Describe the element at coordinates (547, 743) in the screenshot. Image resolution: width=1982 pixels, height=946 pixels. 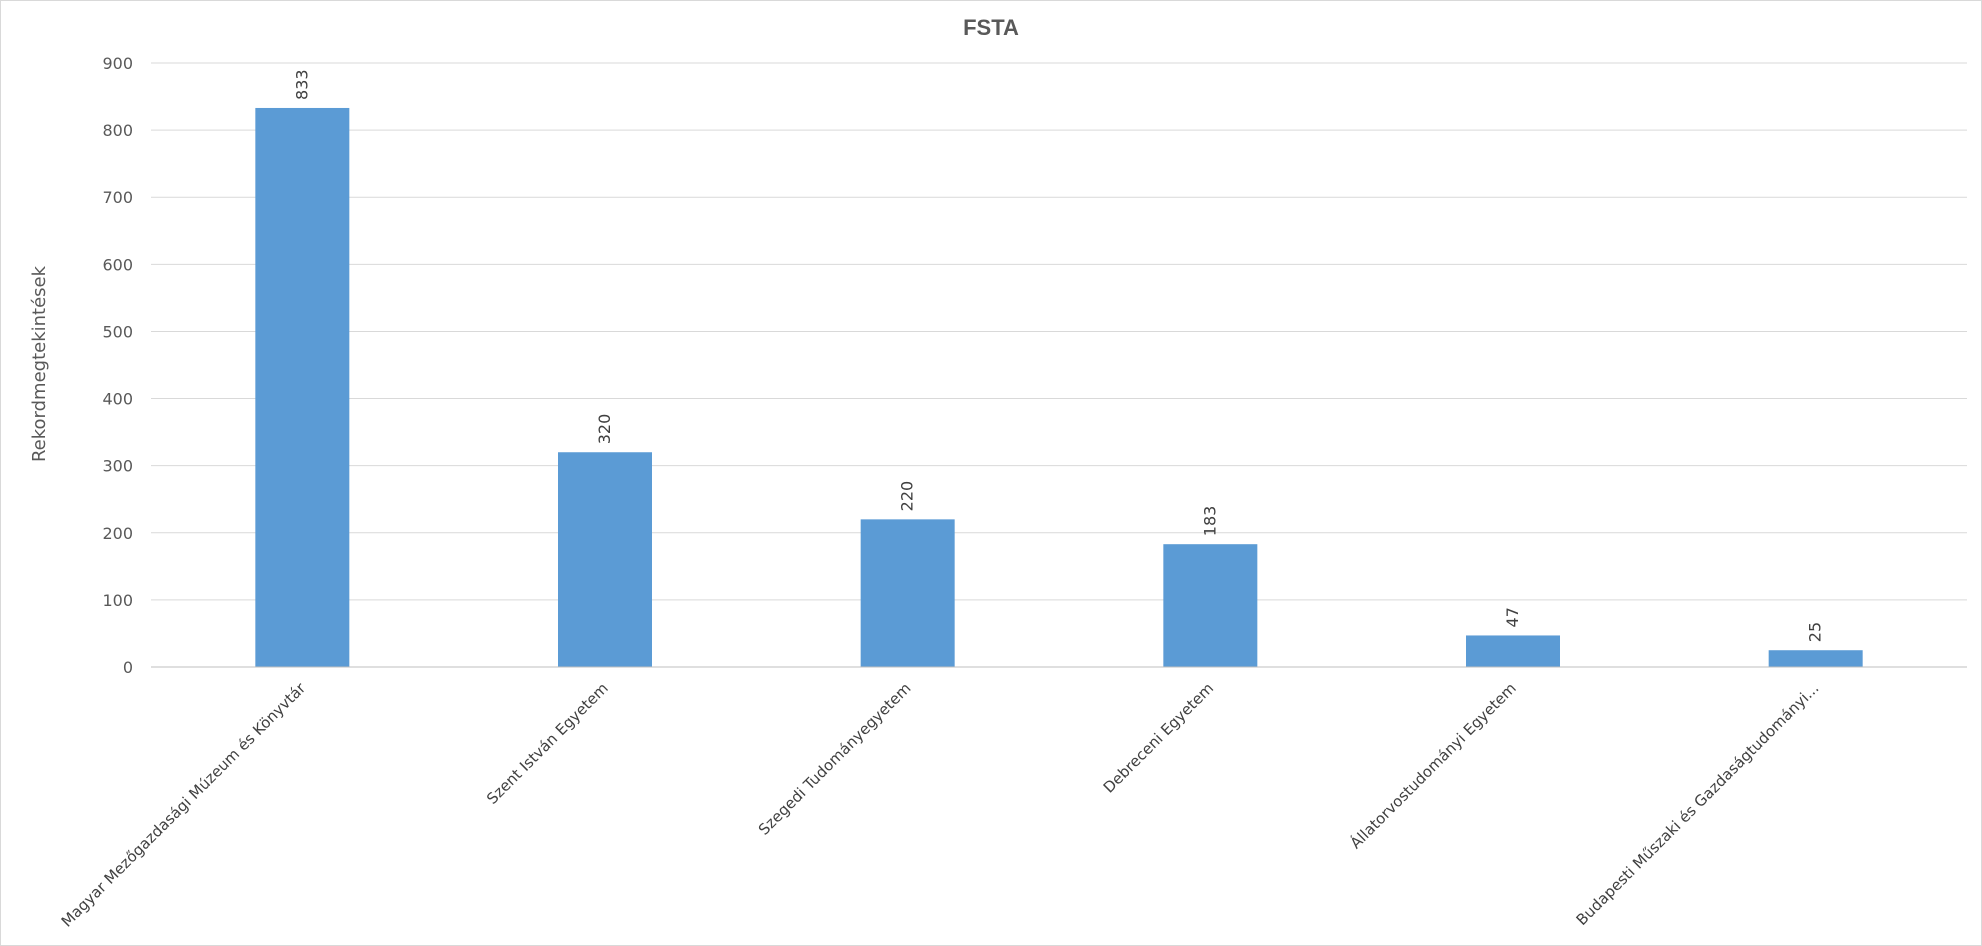
I see `x-tick-label: Szent István Egyetem` at that location.